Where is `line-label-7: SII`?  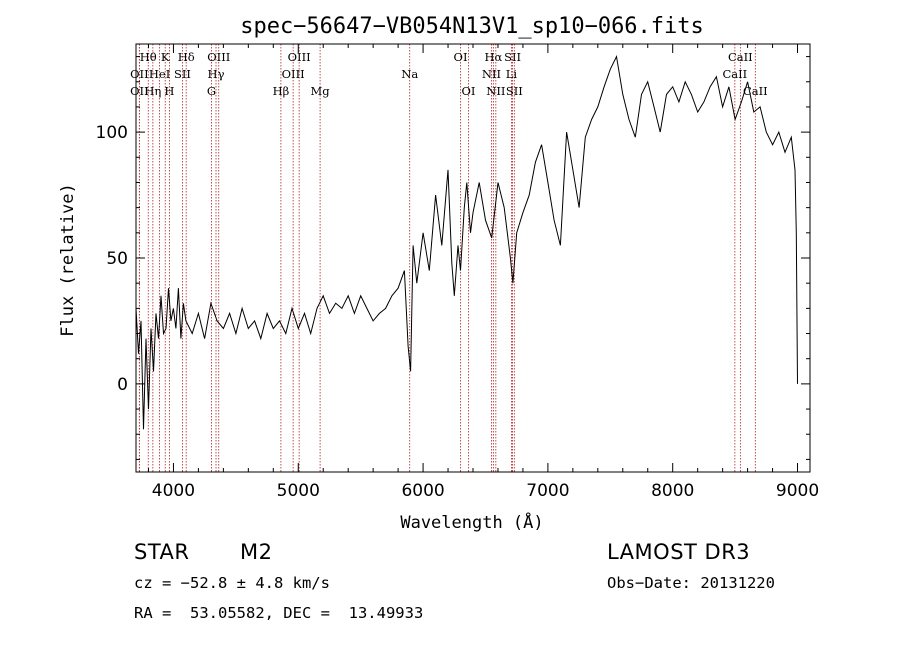
line-label-7: SII is located at coordinates (182, 74).